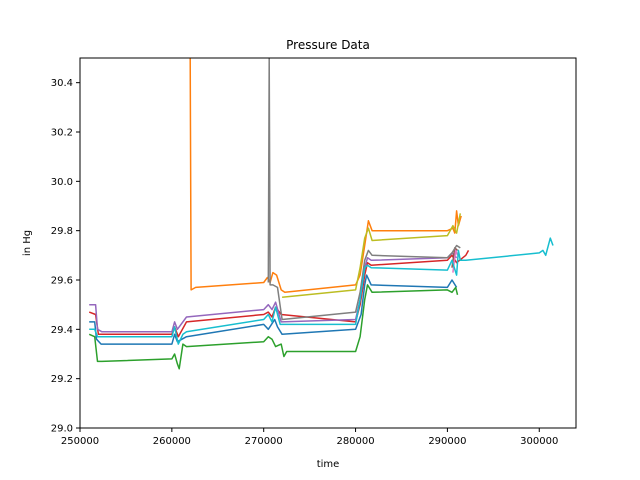  Describe the element at coordinates (447, 441) in the screenshot. I see `x-tick-label: 290000` at that location.